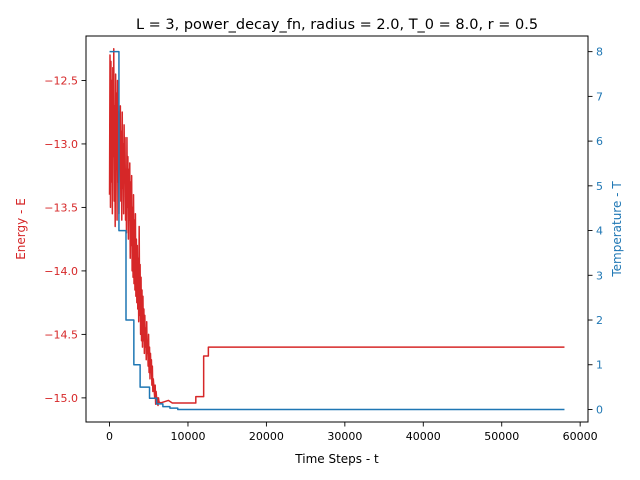 This screenshot has height=480, width=640. What do you see at coordinates (599, 186) in the screenshot?
I see `right-tick-label: 5` at bounding box center [599, 186].